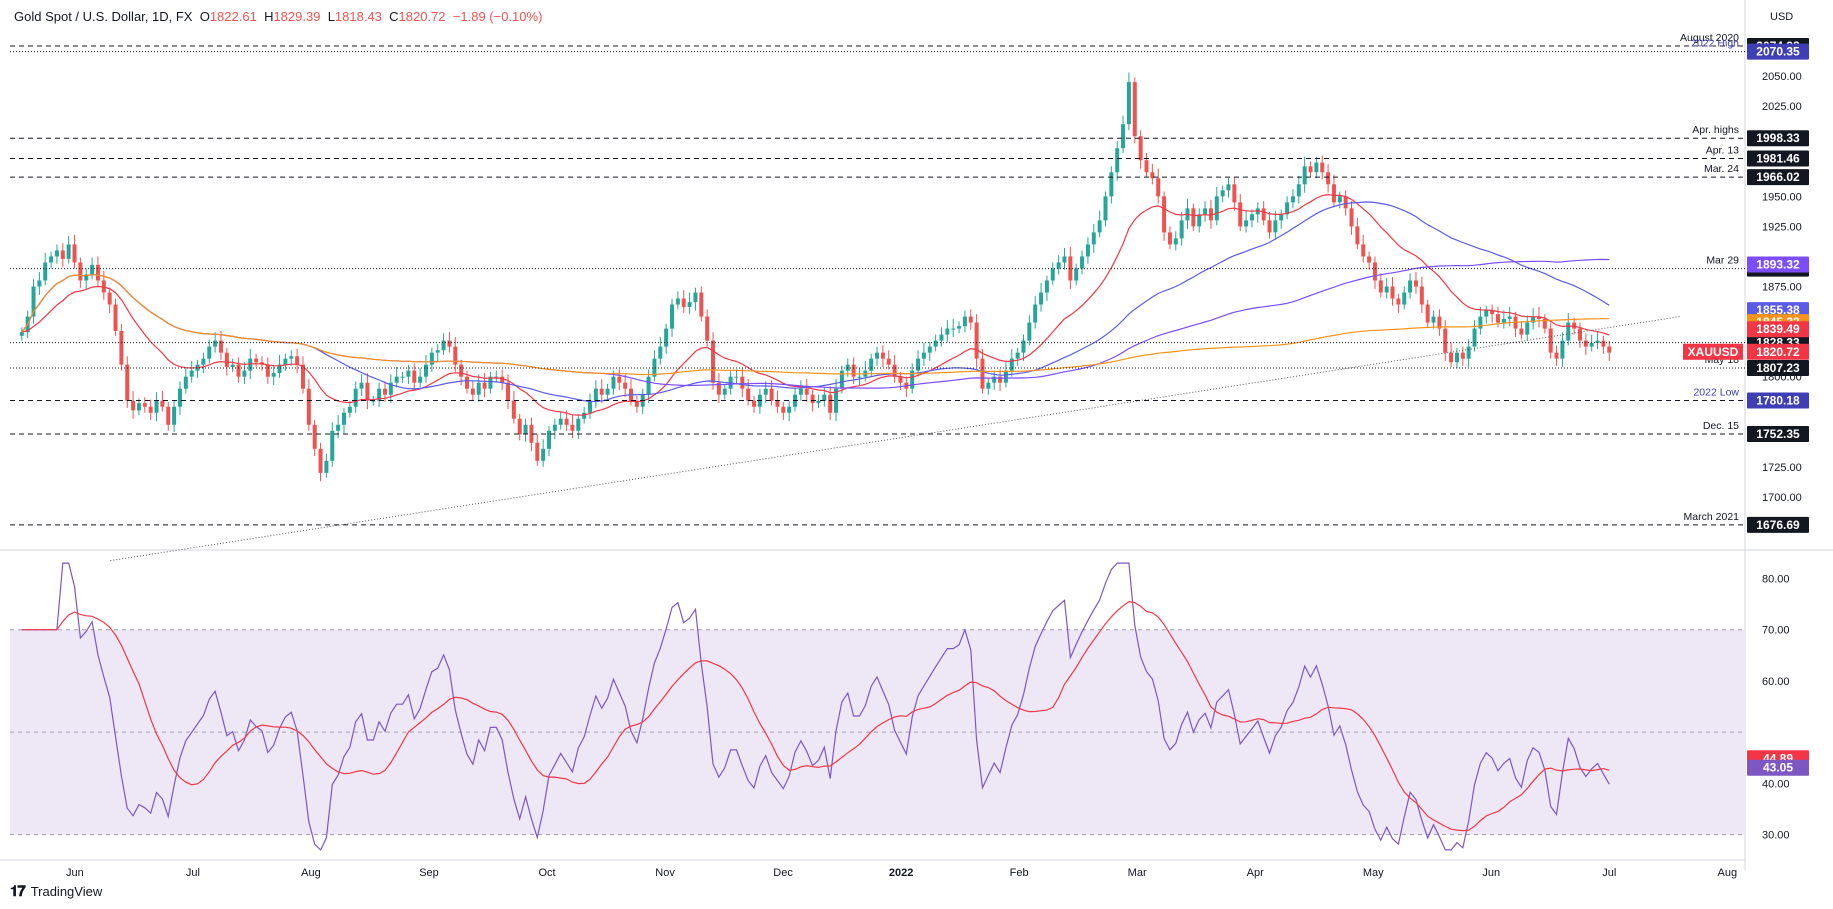  I want to click on time-tick-label: Jul, so click(193, 873).